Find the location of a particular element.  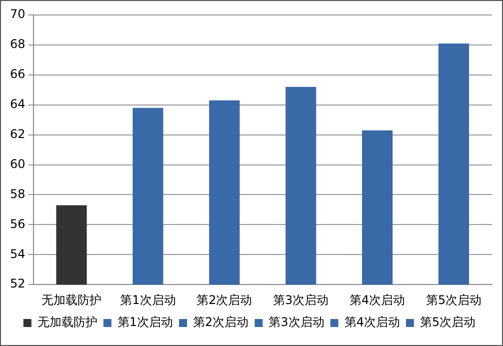

legend-label: 第3次启动 is located at coordinates (296, 322).